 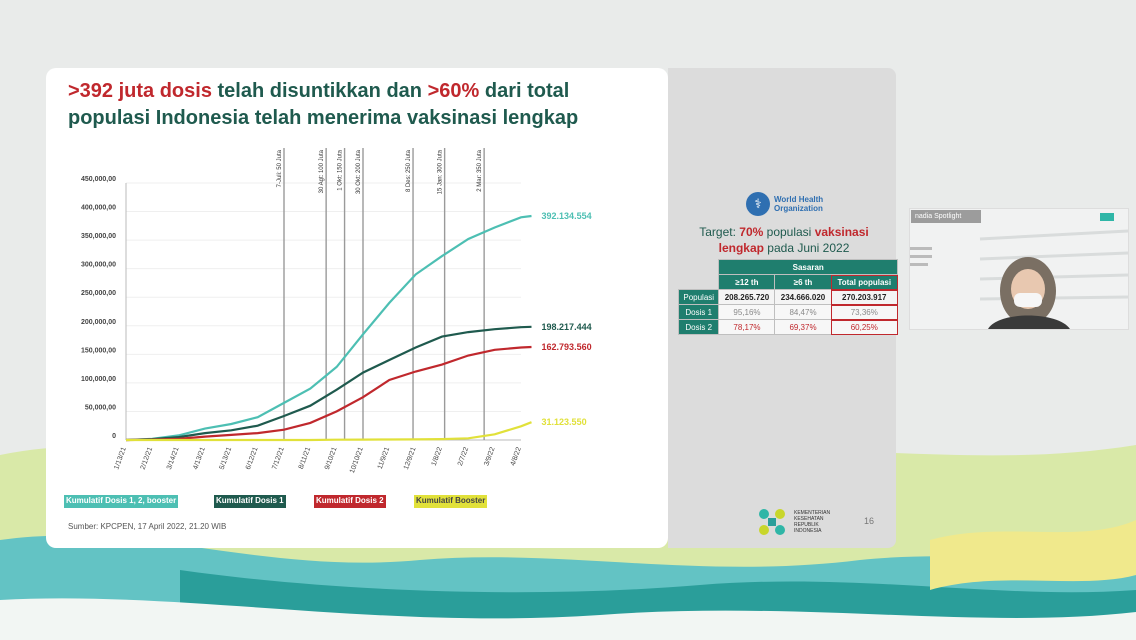 I want to click on x-tick-label: 1/13/21, so click(x=120, y=458).